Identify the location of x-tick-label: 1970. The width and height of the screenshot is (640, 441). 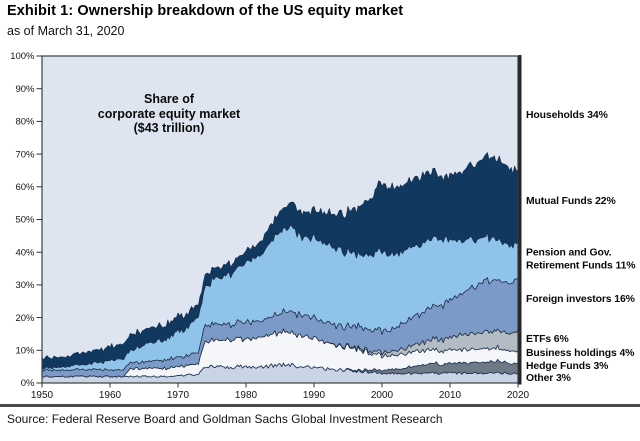
(178, 395).